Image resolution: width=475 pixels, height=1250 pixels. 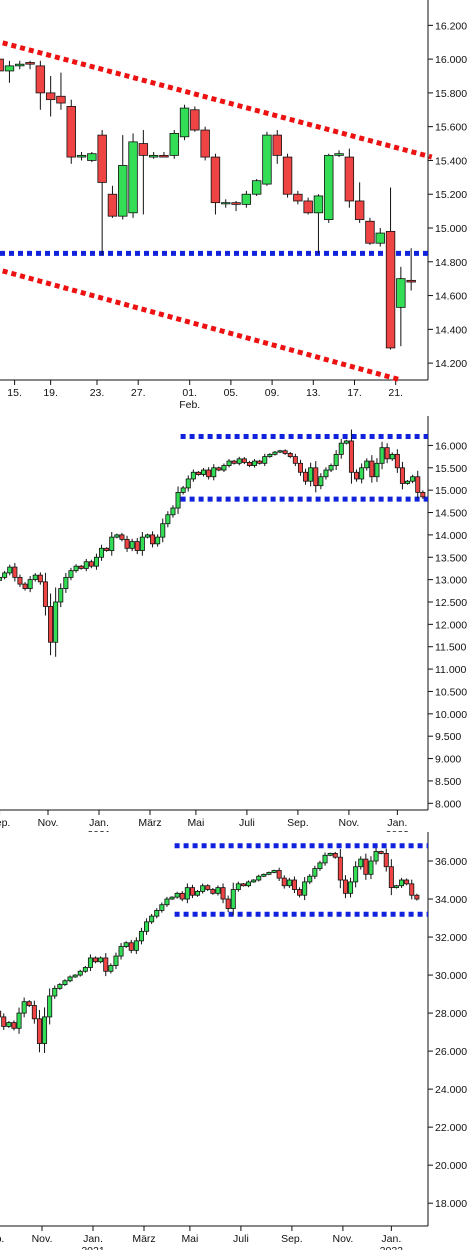 I want to click on y-tick-label: 16.000, so click(x=451, y=446).